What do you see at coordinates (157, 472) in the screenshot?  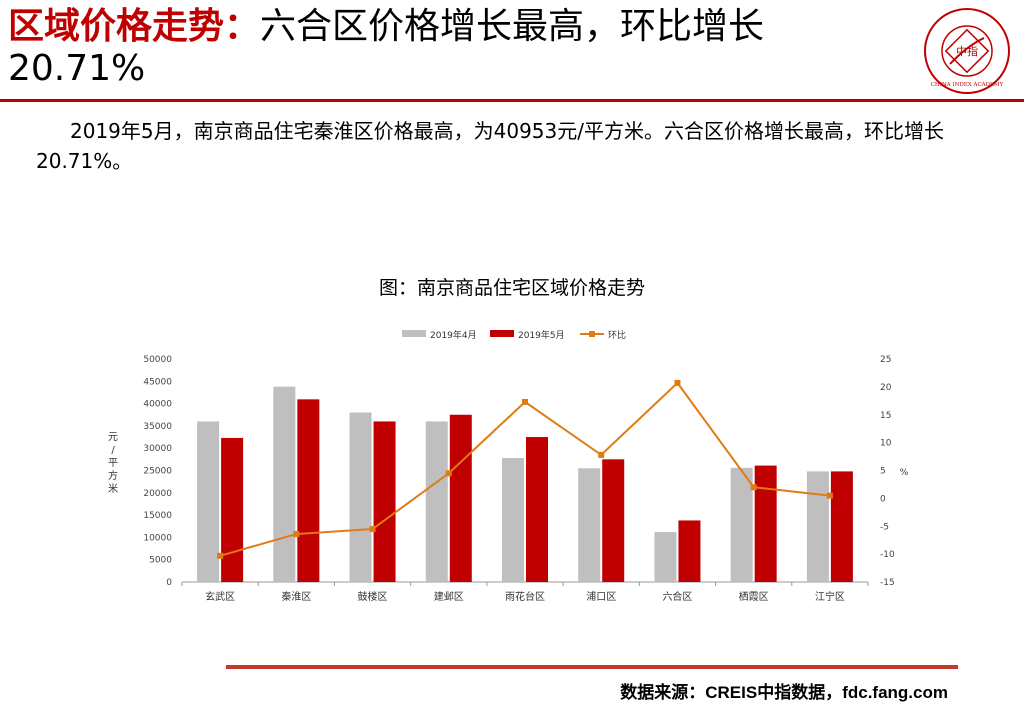 I see `y-tick-label: 25000` at bounding box center [157, 472].